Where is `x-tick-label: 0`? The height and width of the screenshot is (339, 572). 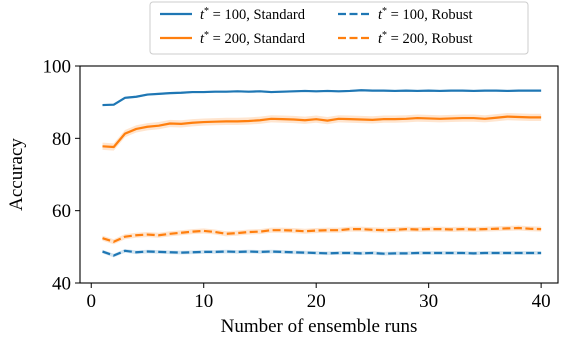
x-tick-label: 0 is located at coordinates (91, 301).